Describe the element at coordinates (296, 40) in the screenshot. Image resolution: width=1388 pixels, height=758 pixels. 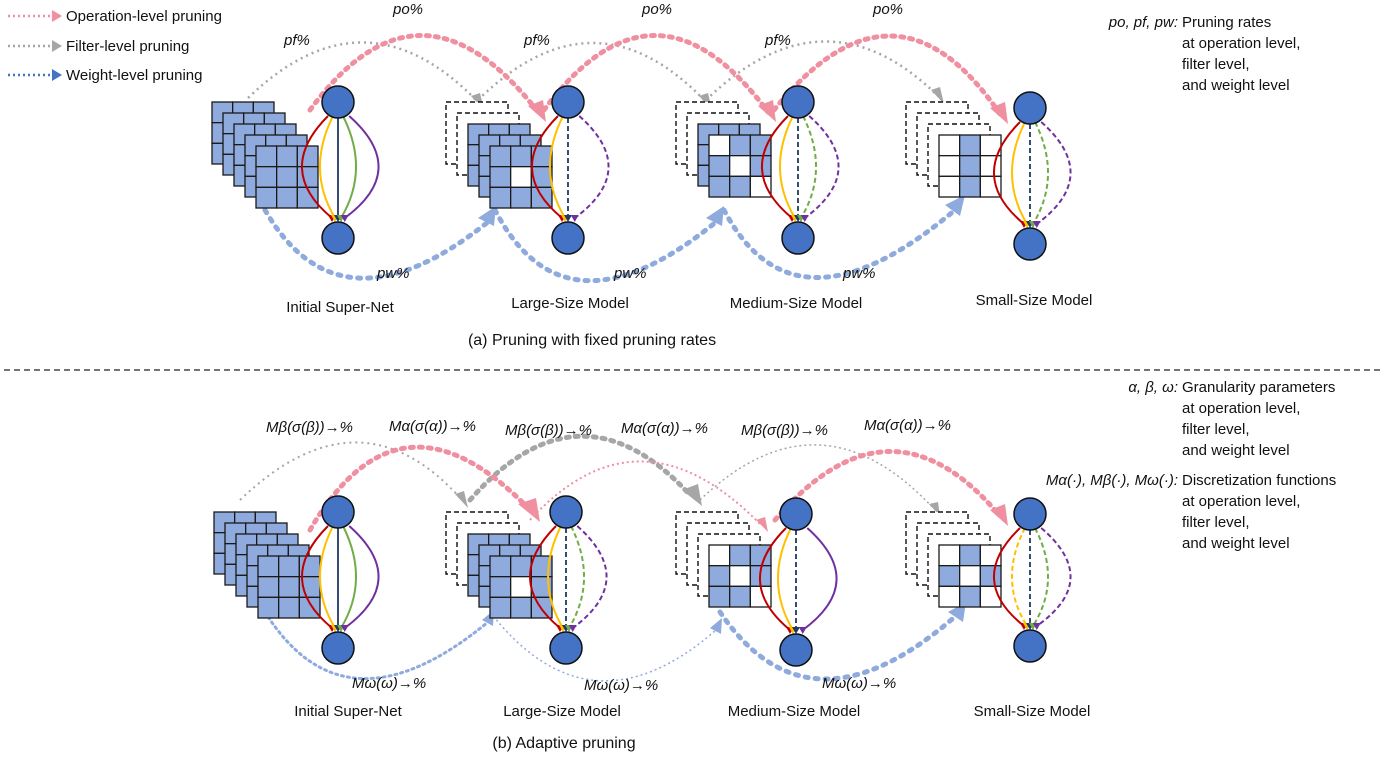
I see `filter-rate-label: pf%` at that location.